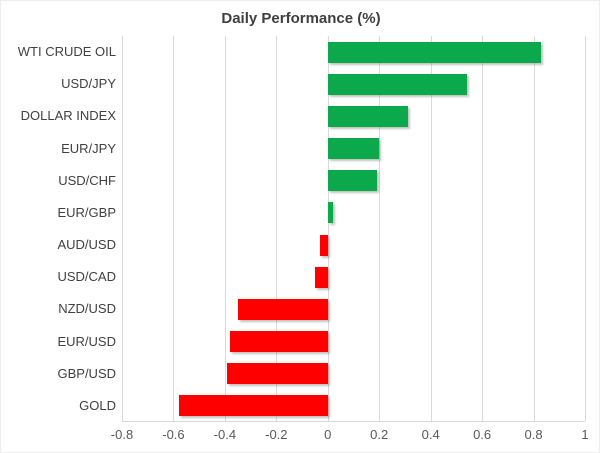 The image size is (600, 453). Describe the element at coordinates (88, 148) in the screenshot. I see `category-label: EUR/JPY` at that location.